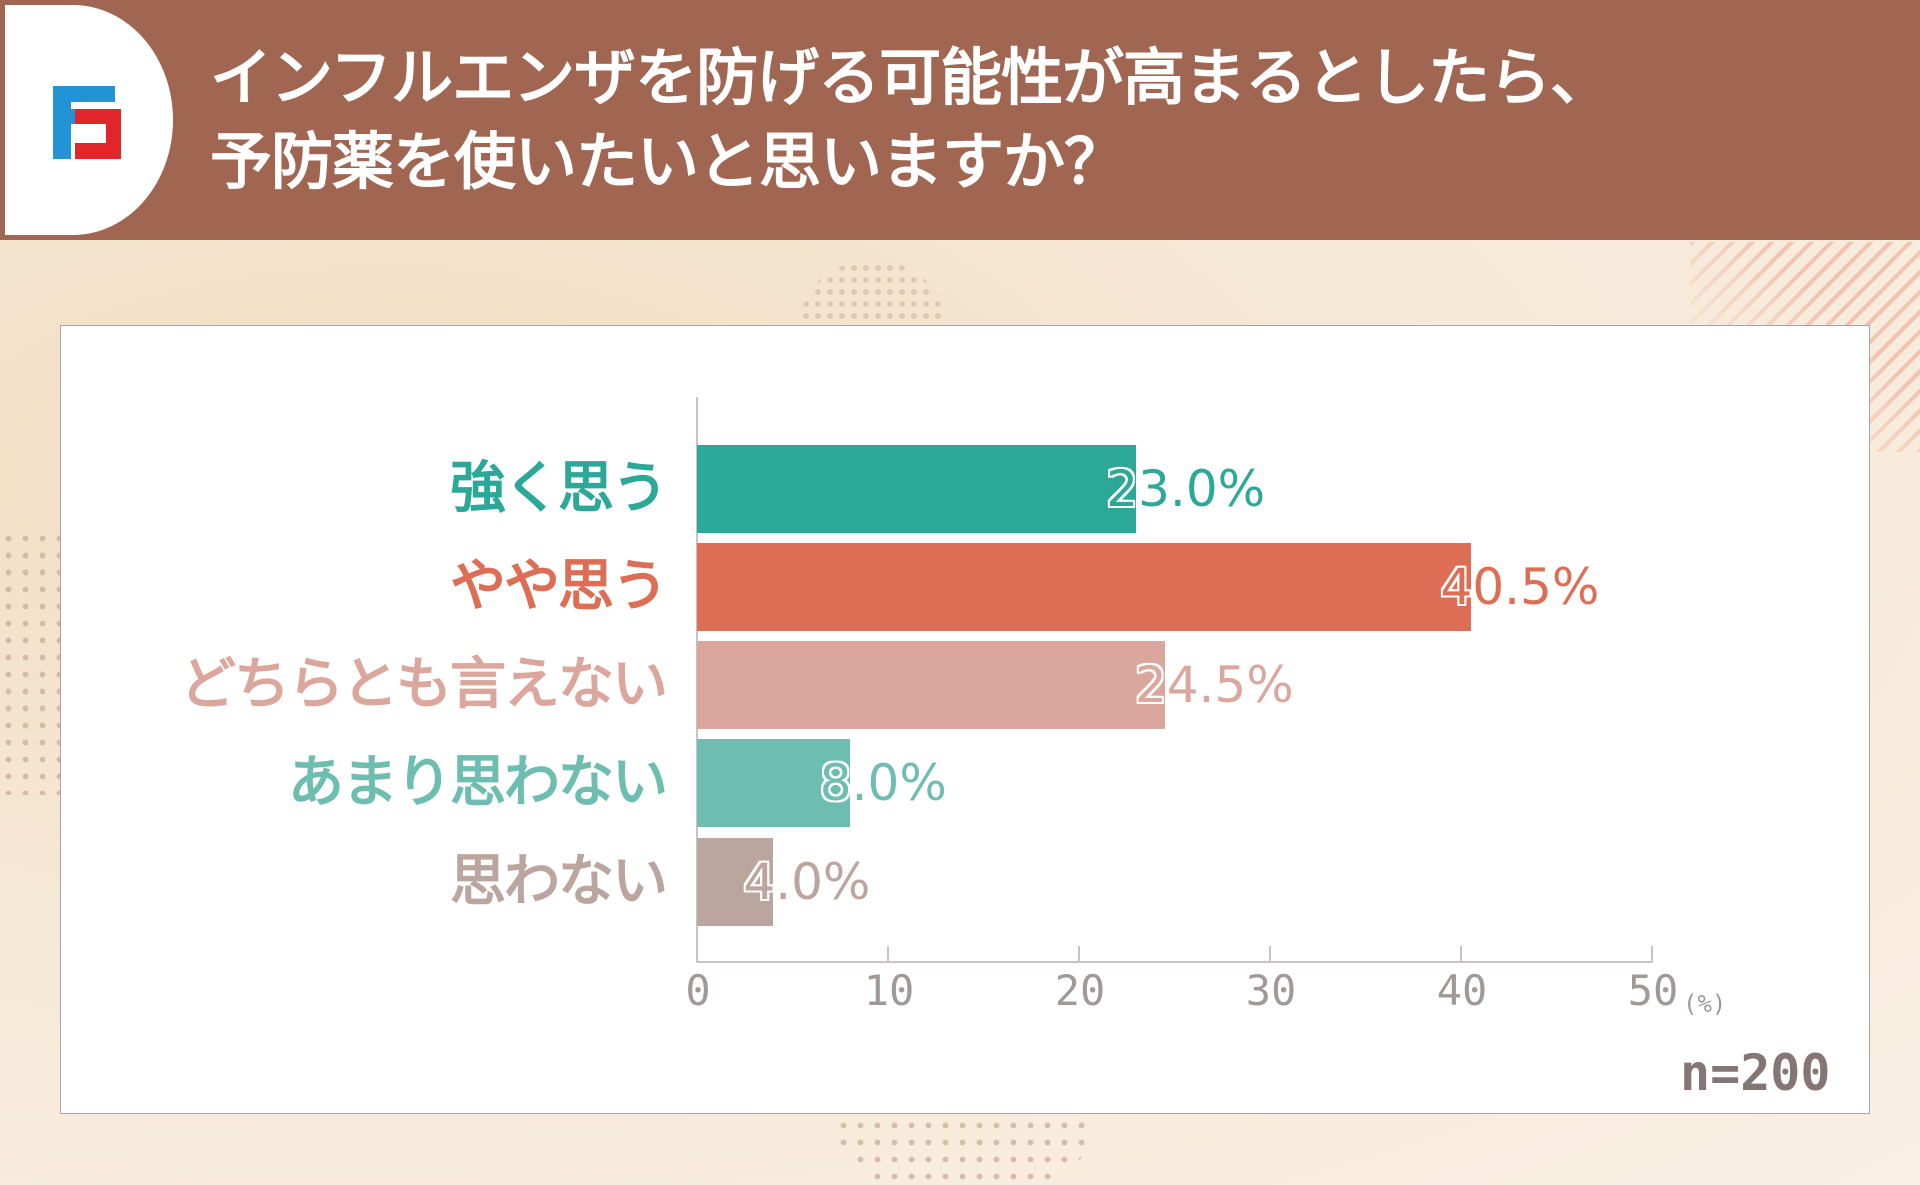 This screenshot has height=1185, width=1920. Describe the element at coordinates (668, 161) in the screenshot. I see `title-line-2: 予防薬を使いたいと思いますか？` at that location.